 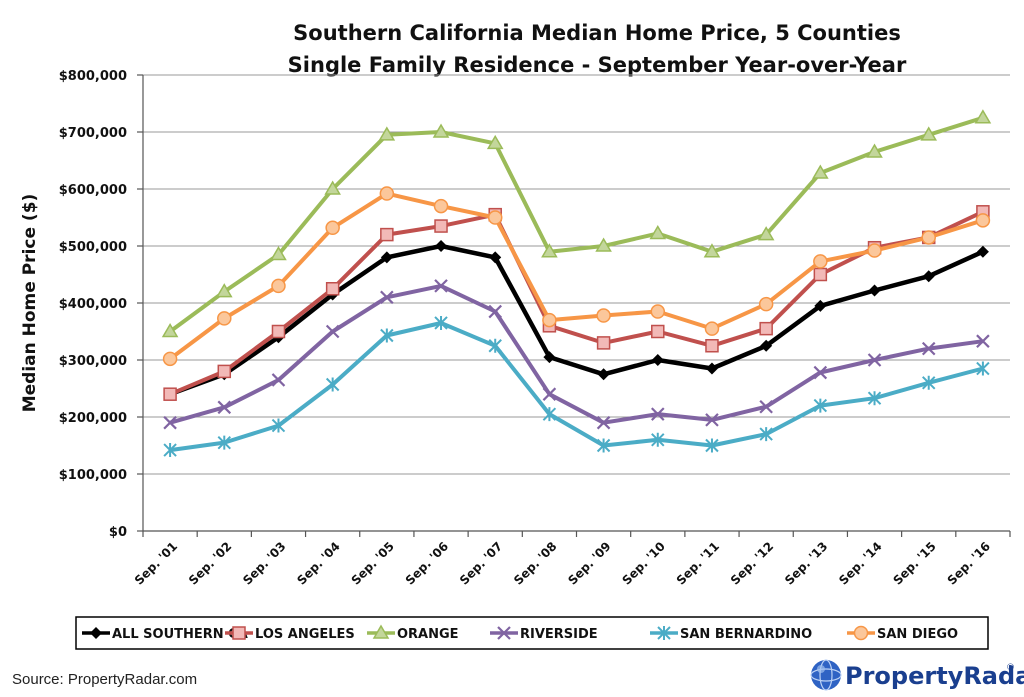 What do you see at coordinates (180, 634) in the screenshot?
I see `legend-label: ALL SOUTHERN CA` at bounding box center [180, 634].